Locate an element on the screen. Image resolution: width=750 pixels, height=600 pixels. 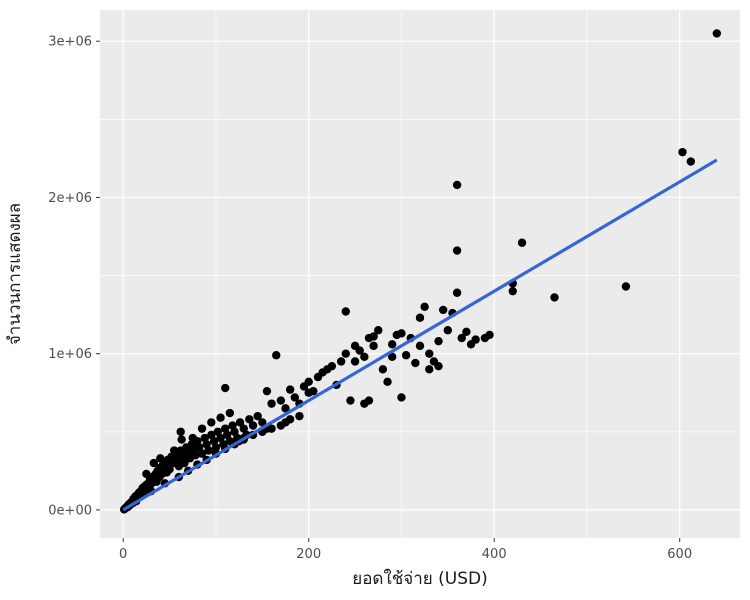
y-tick-label: 2e+06 is located at coordinates (70, 198).